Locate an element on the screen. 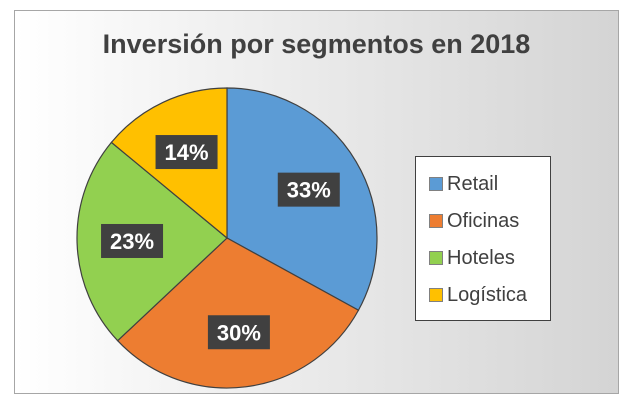  data-label-text-retail: 33% is located at coordinates (309, 190).